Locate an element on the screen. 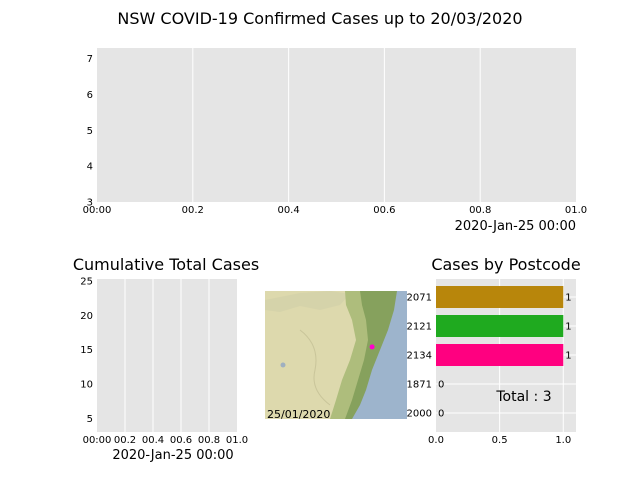  postcode-category-label: 2121 is located at coordinates (419, 327).